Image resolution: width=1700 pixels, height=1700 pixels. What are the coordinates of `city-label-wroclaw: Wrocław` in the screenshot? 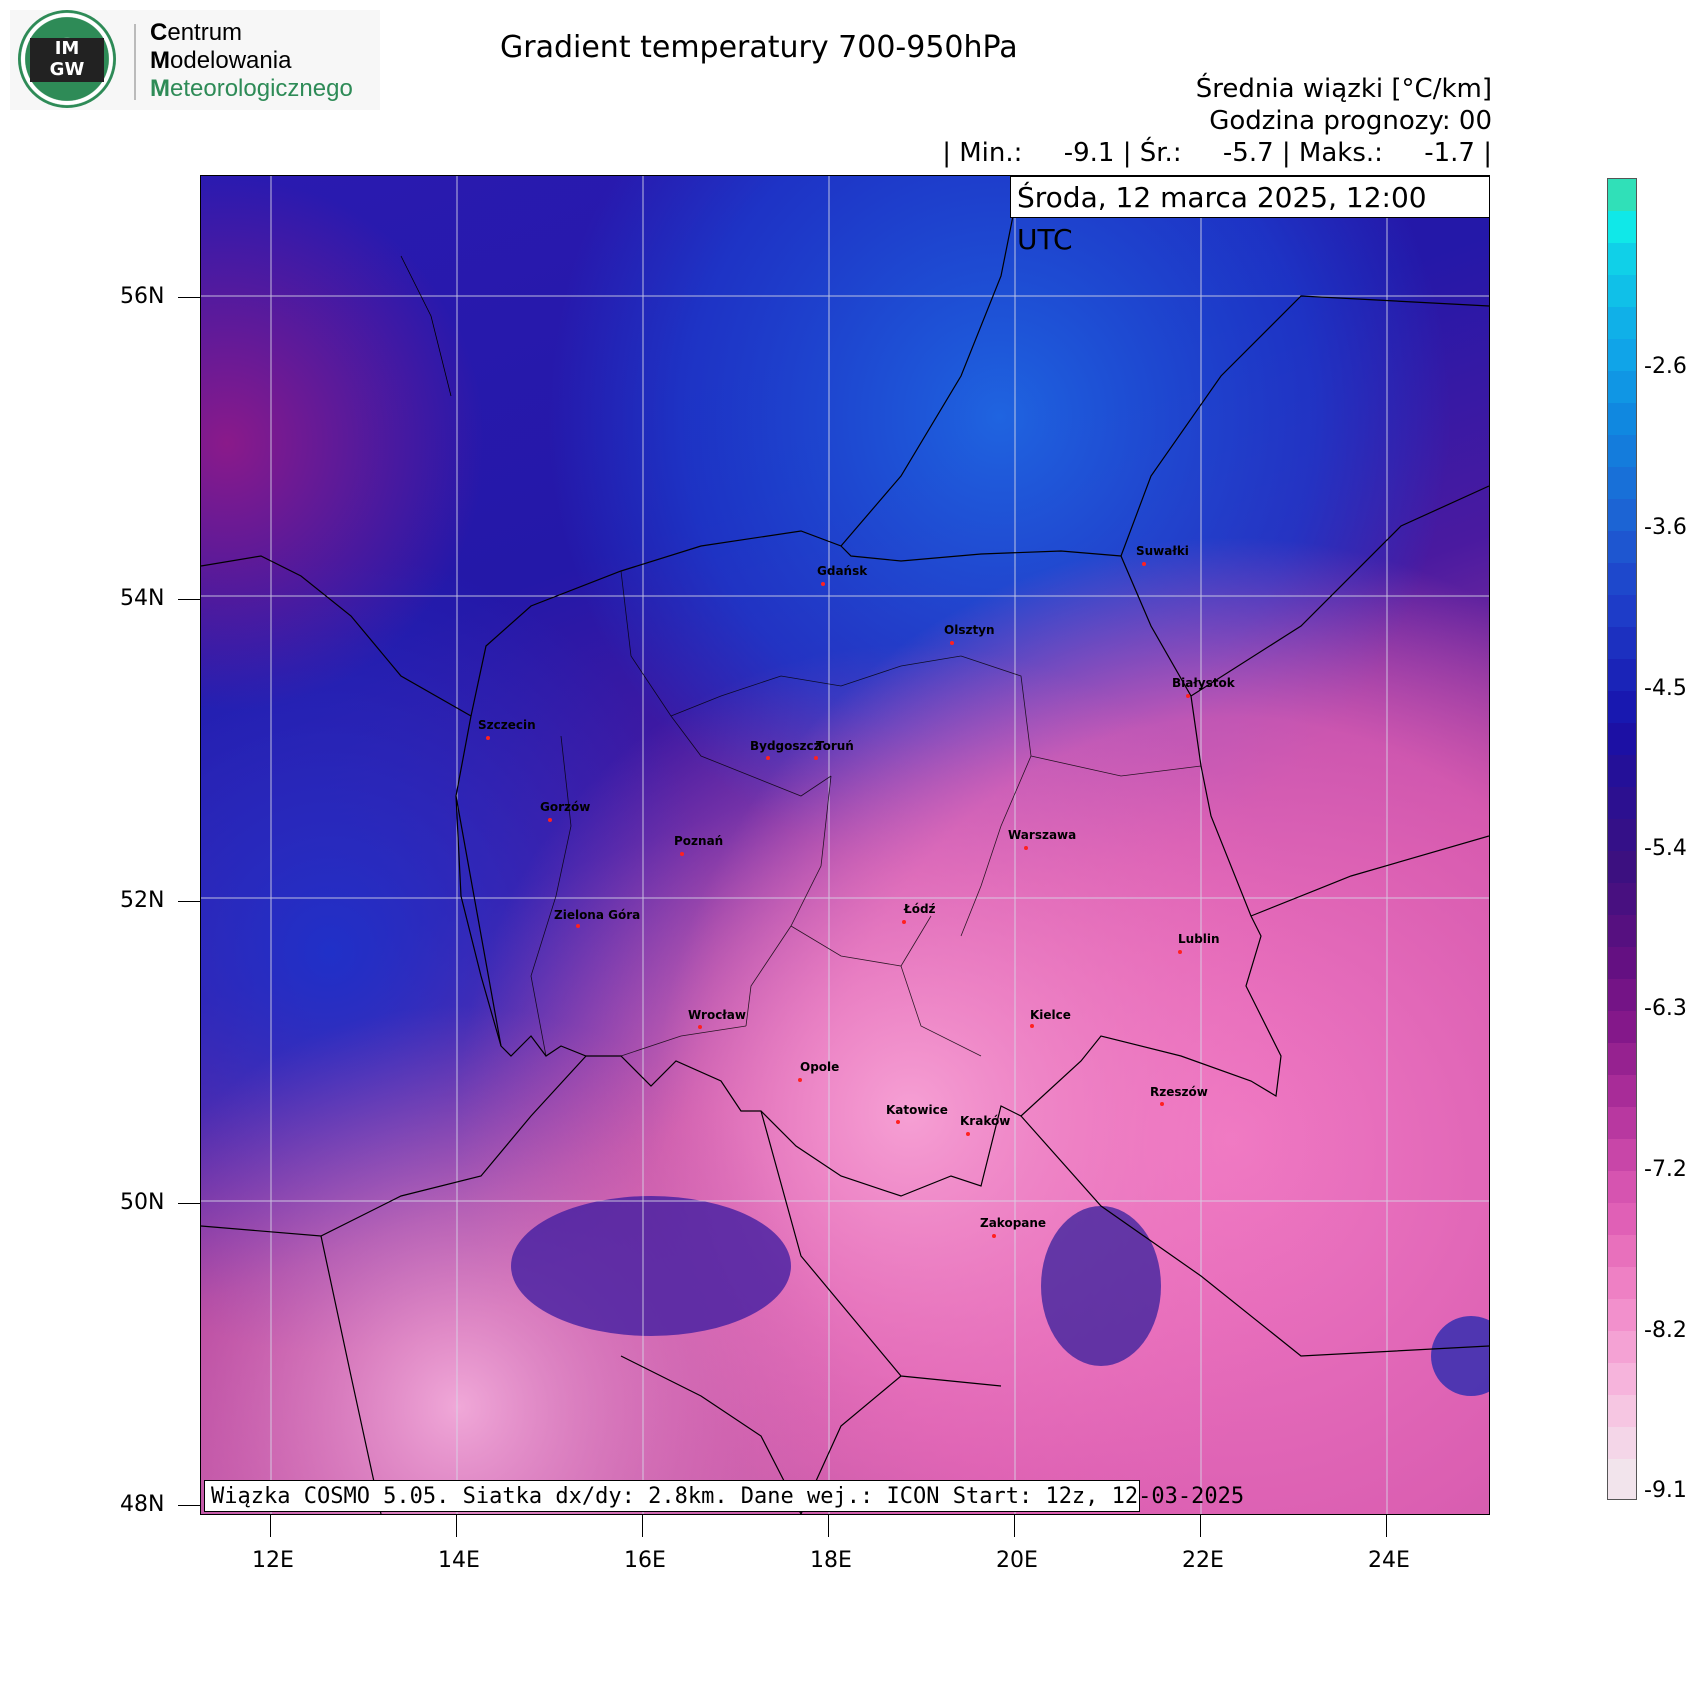 It's located at (717, 1015).